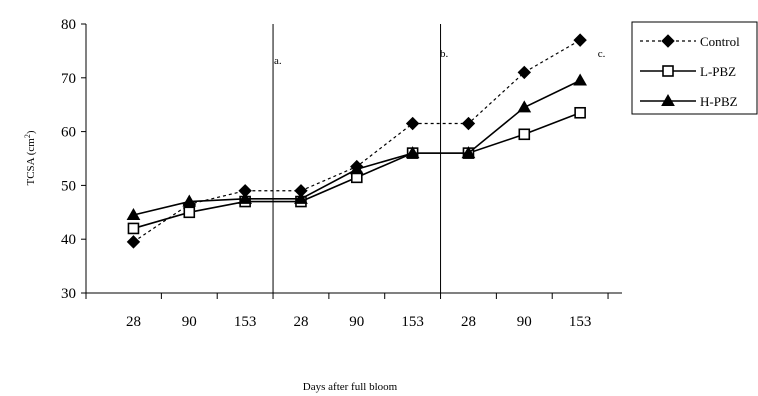  Describe the element at coordinates (668, 99) in the screenshot. I see `legend-marker-h-pbz` at that location.